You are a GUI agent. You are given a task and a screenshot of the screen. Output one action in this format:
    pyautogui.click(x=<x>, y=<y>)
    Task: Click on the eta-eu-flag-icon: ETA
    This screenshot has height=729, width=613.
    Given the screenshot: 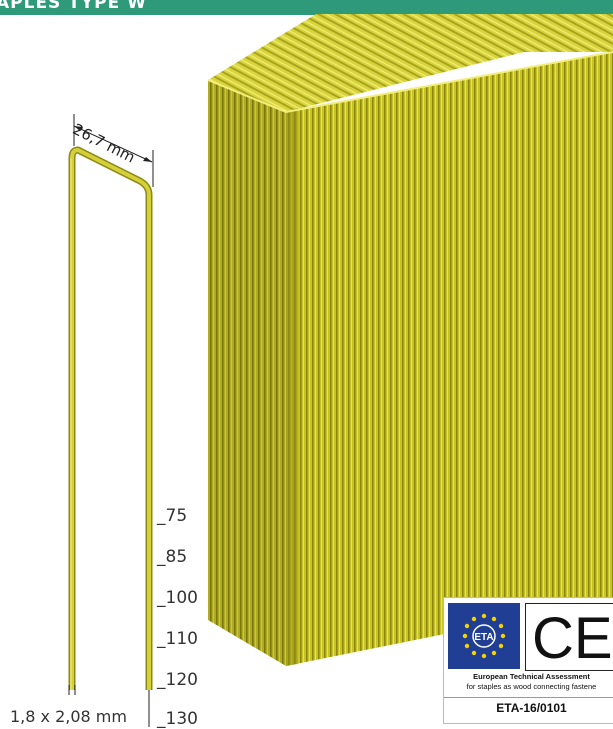 What is the action you would take?
    pyautogui.click(x=484, y=636)
    